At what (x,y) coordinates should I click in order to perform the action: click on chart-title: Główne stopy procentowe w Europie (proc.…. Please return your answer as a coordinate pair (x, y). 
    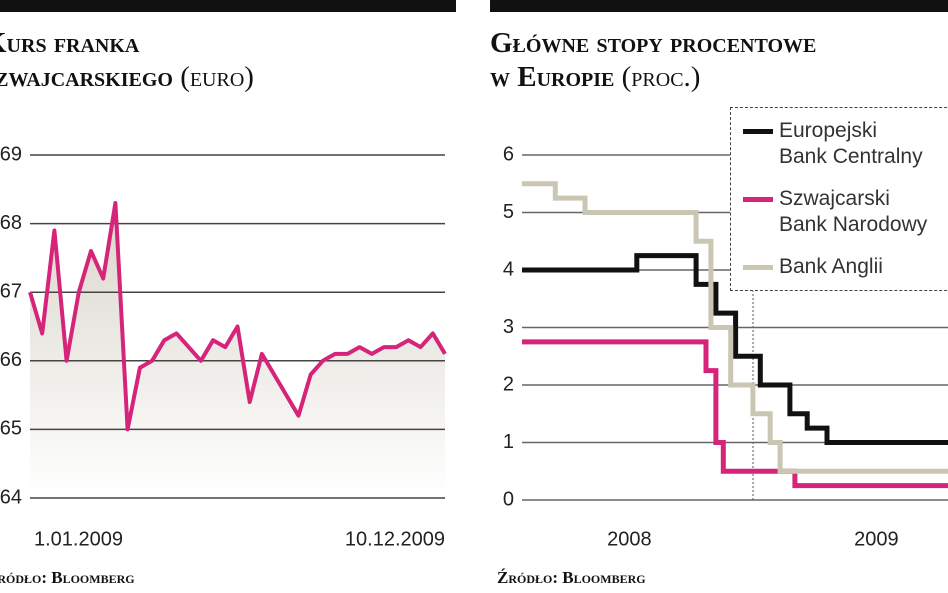
    Looking at the image, I should click on (719, 60).